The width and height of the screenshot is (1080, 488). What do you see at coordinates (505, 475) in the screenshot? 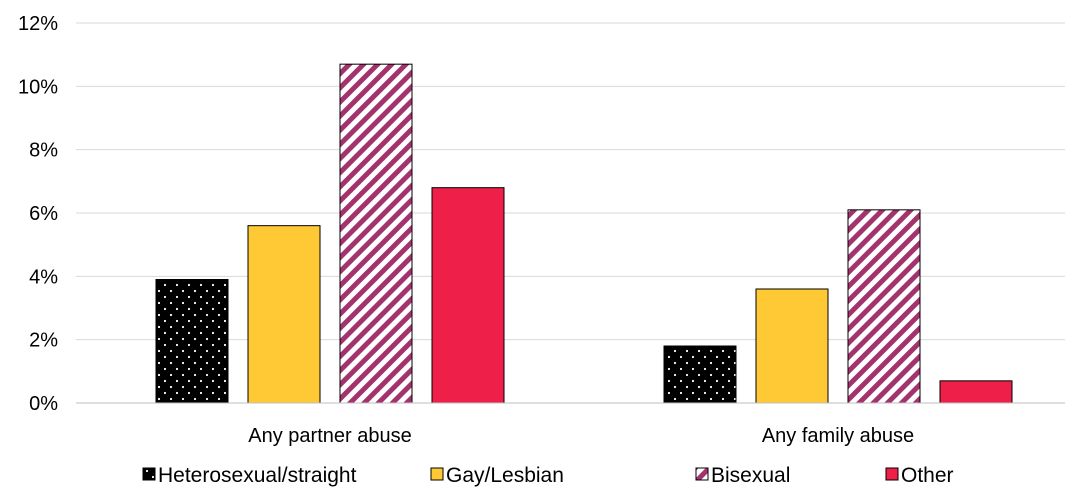
I see `legend-label: Gay/Lesbian` at bounding box center [505, 475].